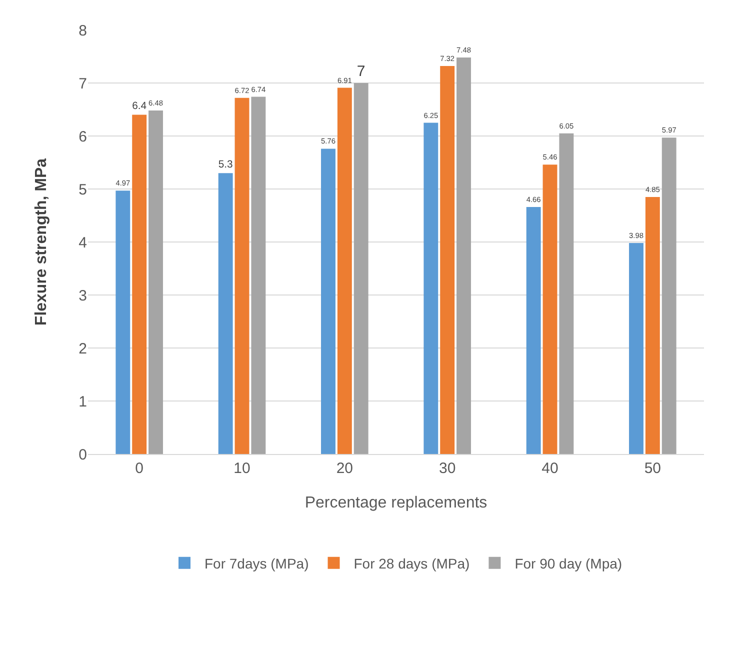  I want to click on legend-label: For 7days (MPa), so click(256, 563).